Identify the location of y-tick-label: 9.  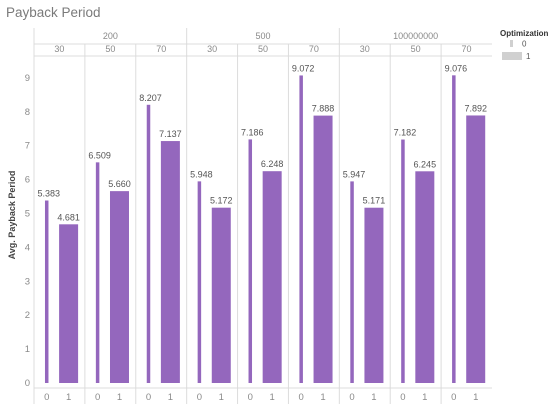
(27, 78).